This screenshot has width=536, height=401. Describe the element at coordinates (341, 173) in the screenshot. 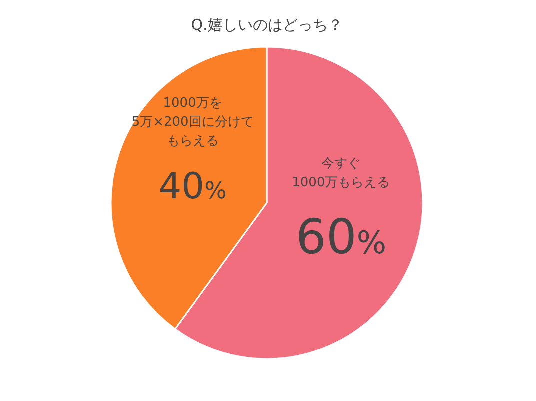

I see `slice-label: 今すぐ1000万もらえる` at that location.